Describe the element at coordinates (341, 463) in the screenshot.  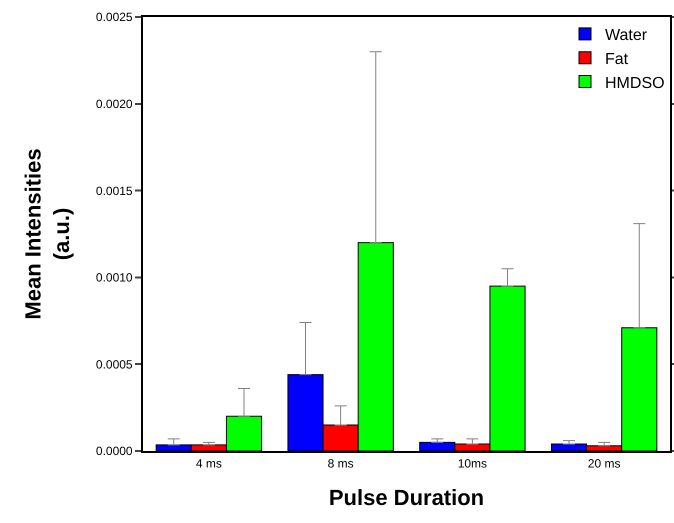
I see `x-tick-label: 8 ms` at that location.